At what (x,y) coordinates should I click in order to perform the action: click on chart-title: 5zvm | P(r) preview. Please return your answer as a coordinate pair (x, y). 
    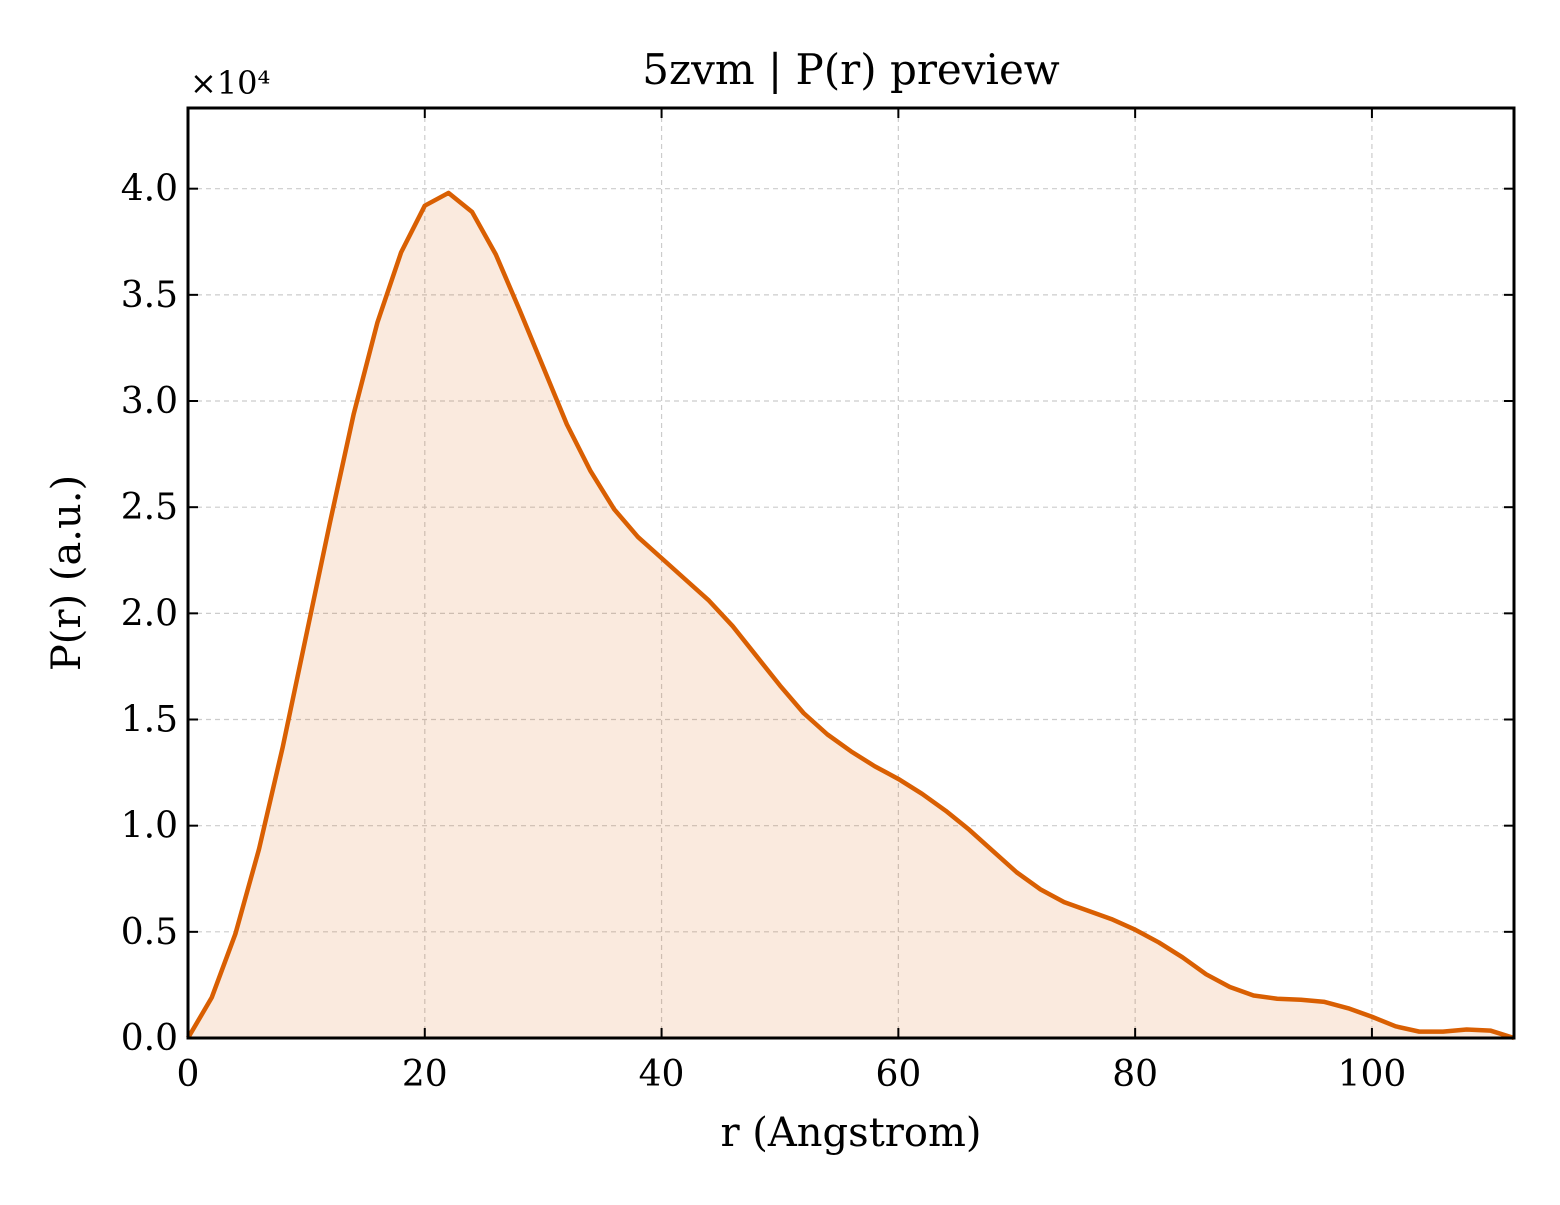
    Looking at the image, I should click on (851, 69).